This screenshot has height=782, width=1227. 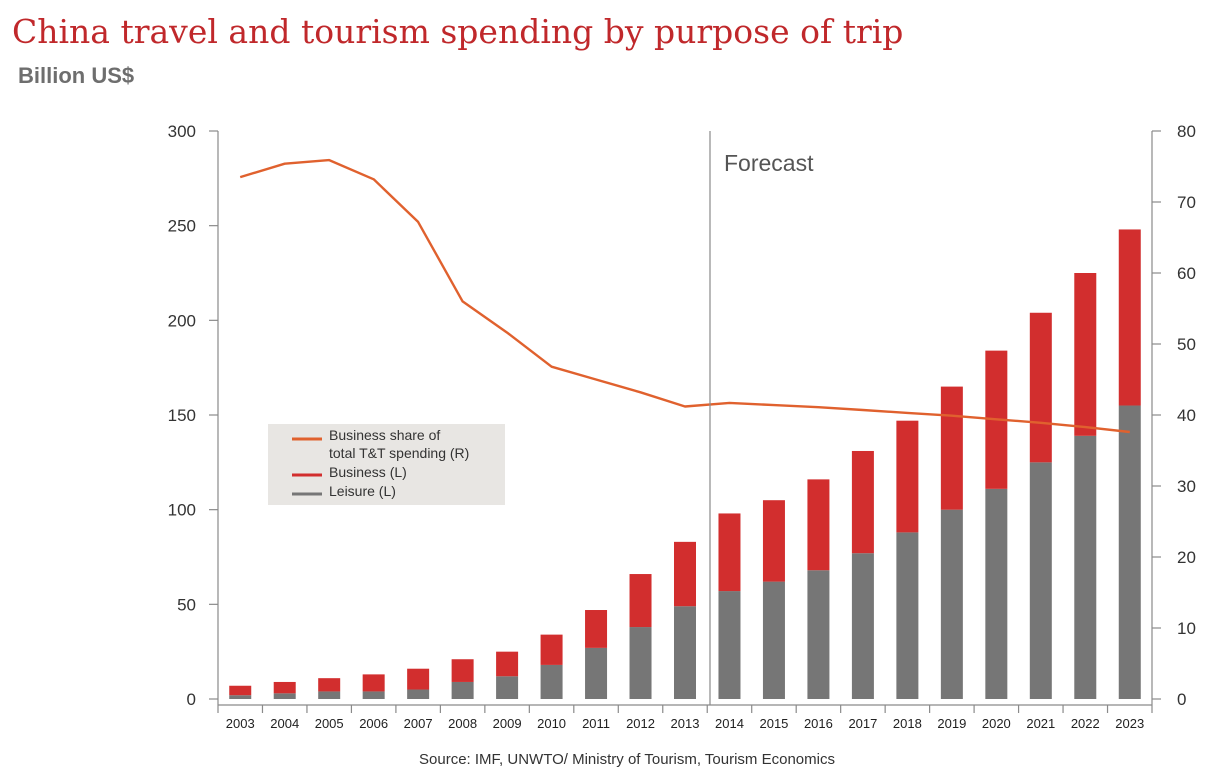 What do you see at coordinates (462, 723) in the screenshot?
I see `x-tick-label: 2008` at bounding box center [462, 723].